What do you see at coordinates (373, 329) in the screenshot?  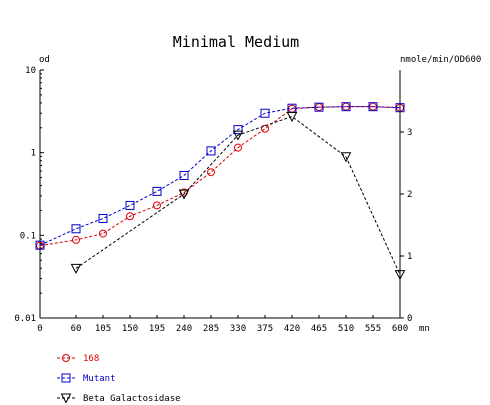 I see `x-tick-label: 555` at bounding box center [373, 329].